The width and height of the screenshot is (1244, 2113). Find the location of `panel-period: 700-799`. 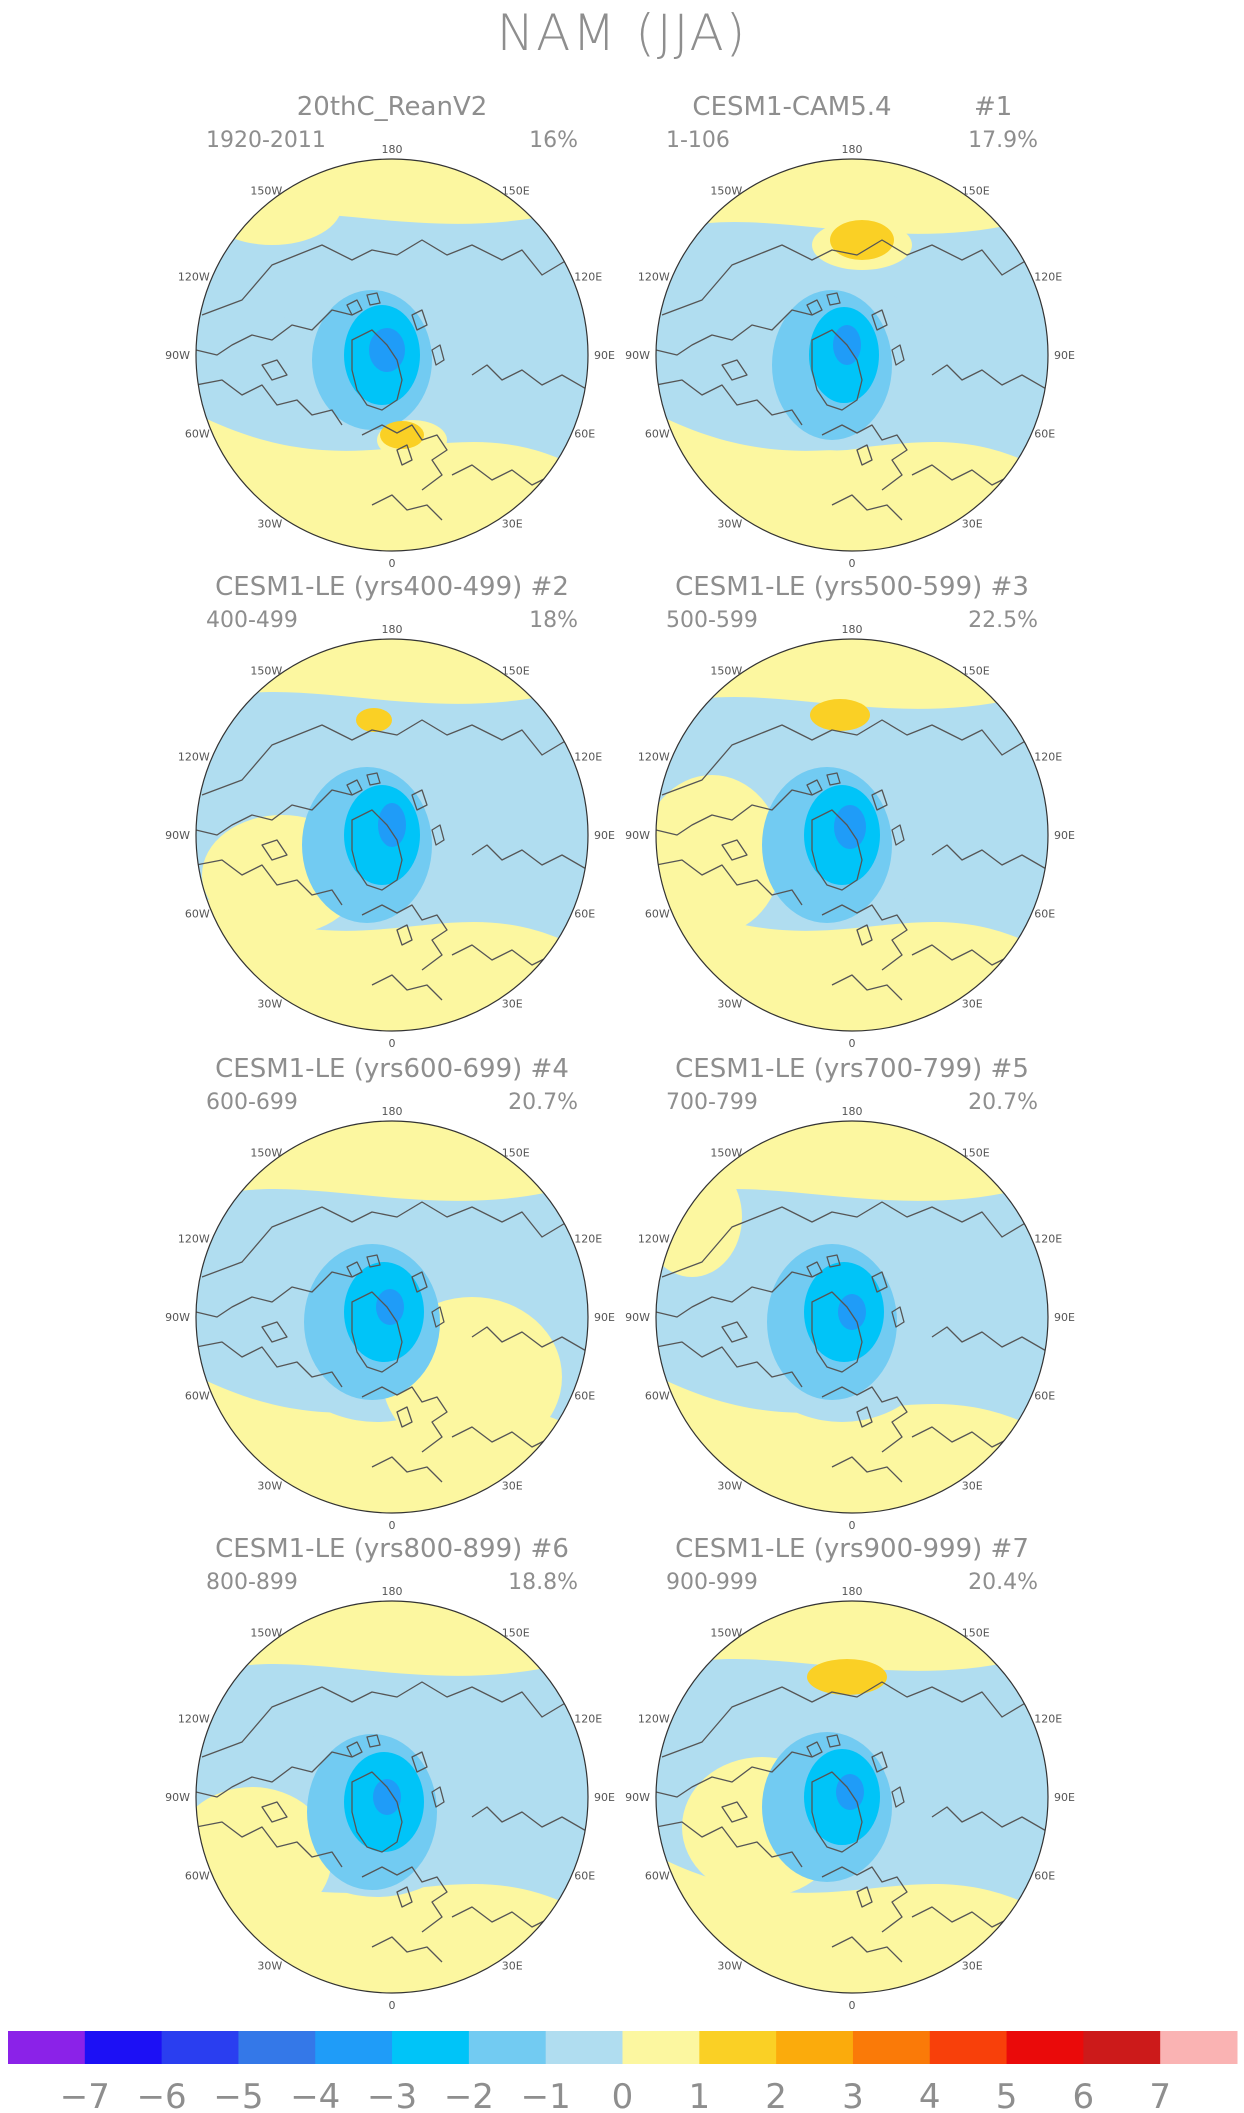

panel-period: 700-799 is located at coordinates (712, 1102).